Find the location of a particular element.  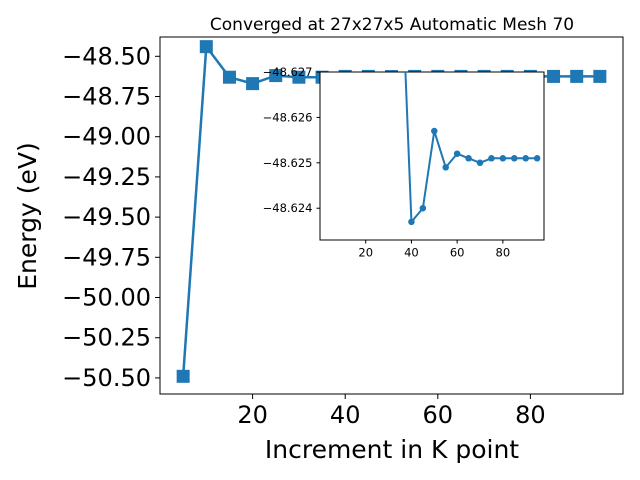

main-y-tick-label: −50.25 is located at coordinates (106, 338).